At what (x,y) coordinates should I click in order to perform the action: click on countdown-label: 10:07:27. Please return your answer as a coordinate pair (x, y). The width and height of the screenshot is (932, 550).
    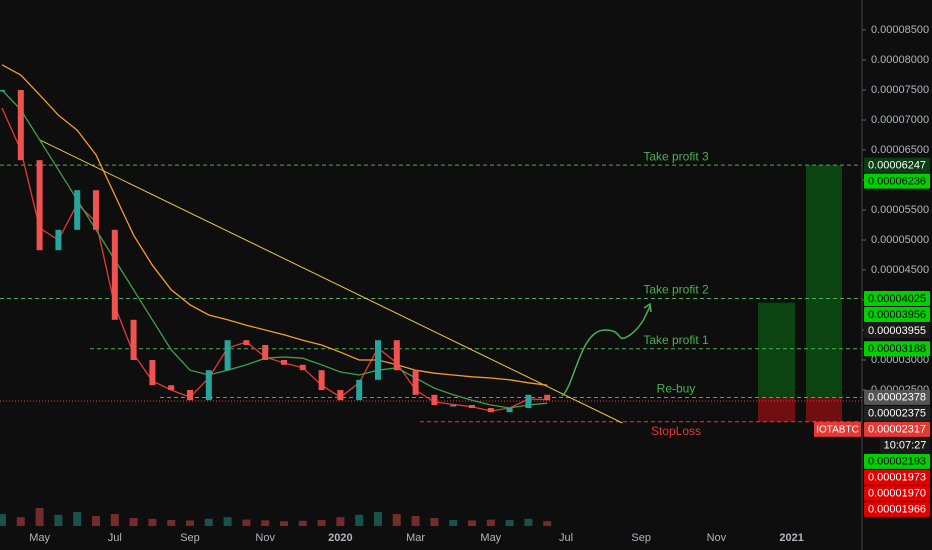
    Looking at the image, I should click on (905, 446).